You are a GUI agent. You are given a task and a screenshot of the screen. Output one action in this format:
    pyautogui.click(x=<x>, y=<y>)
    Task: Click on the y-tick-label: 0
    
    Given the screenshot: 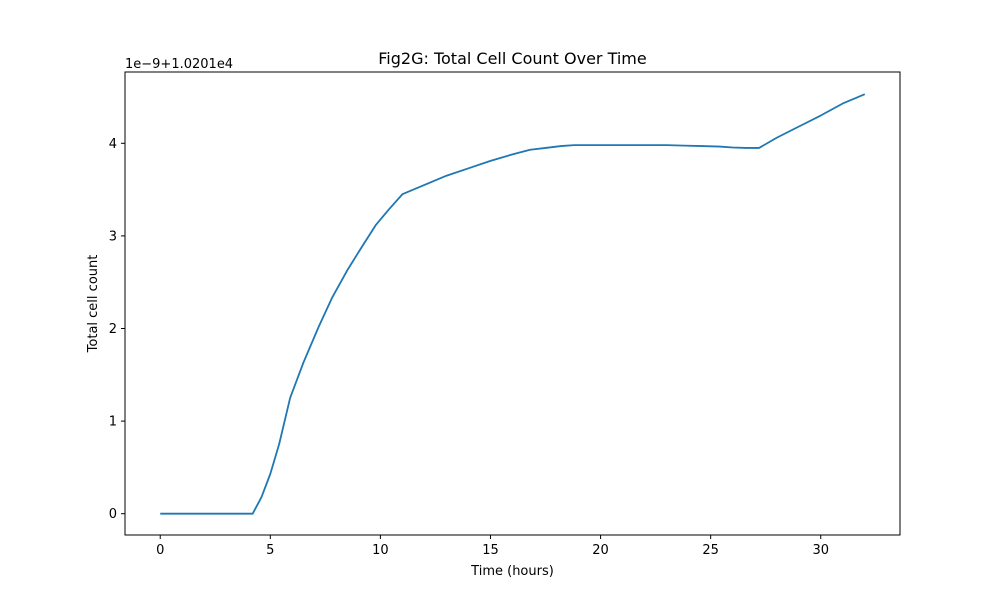 What is the action you would take?
    pyautogui.click(x=113, y=514)
    